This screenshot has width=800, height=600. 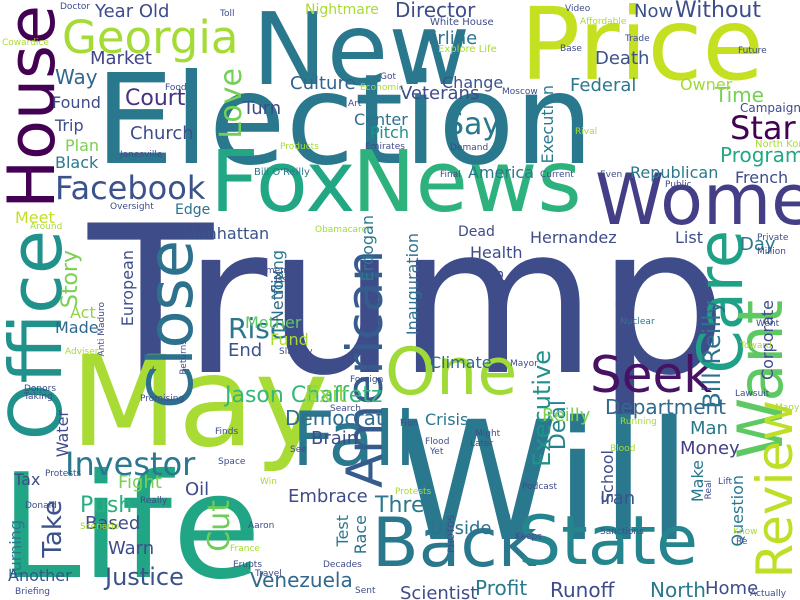 I want to click on word-way: Way, so click(x=76, y=77).